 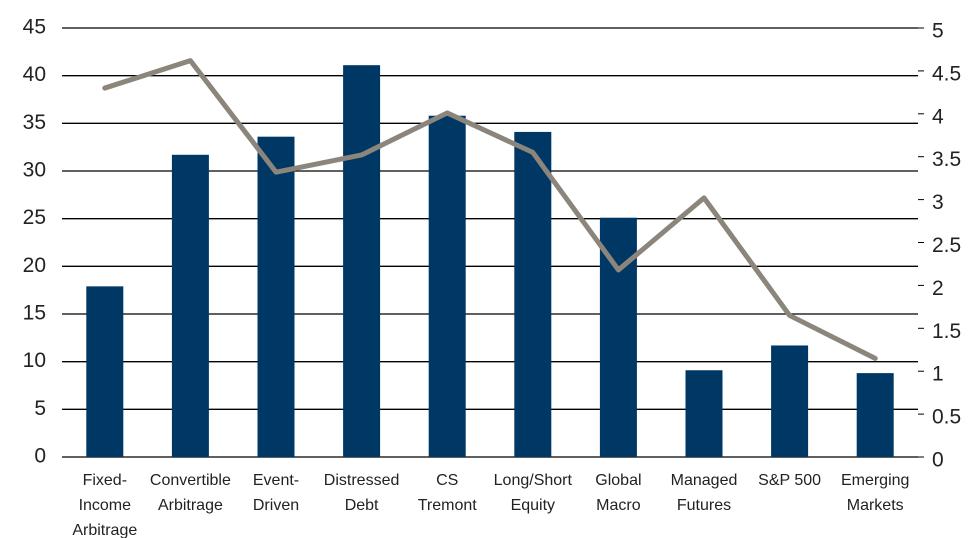 What do you see at coordinates (946, 245) in the screenshot?
I see `y2-tick-label: 2.5` at bounding box center [946, 245].